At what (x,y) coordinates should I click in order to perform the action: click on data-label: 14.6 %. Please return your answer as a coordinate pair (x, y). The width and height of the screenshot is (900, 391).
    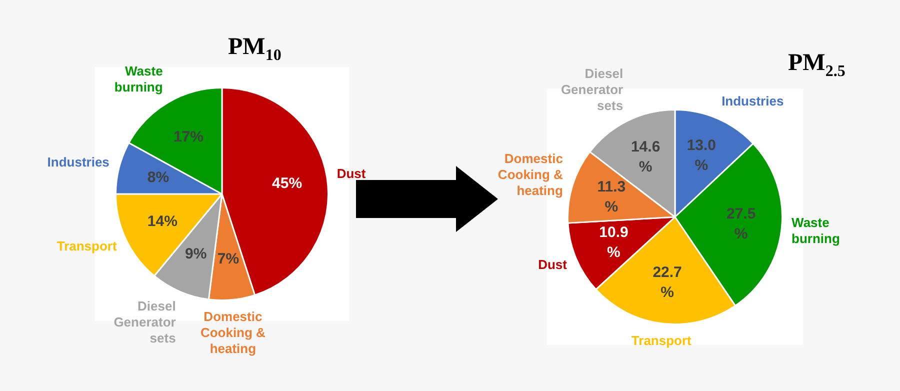
    Looking at the image, I should click on (645, 157).